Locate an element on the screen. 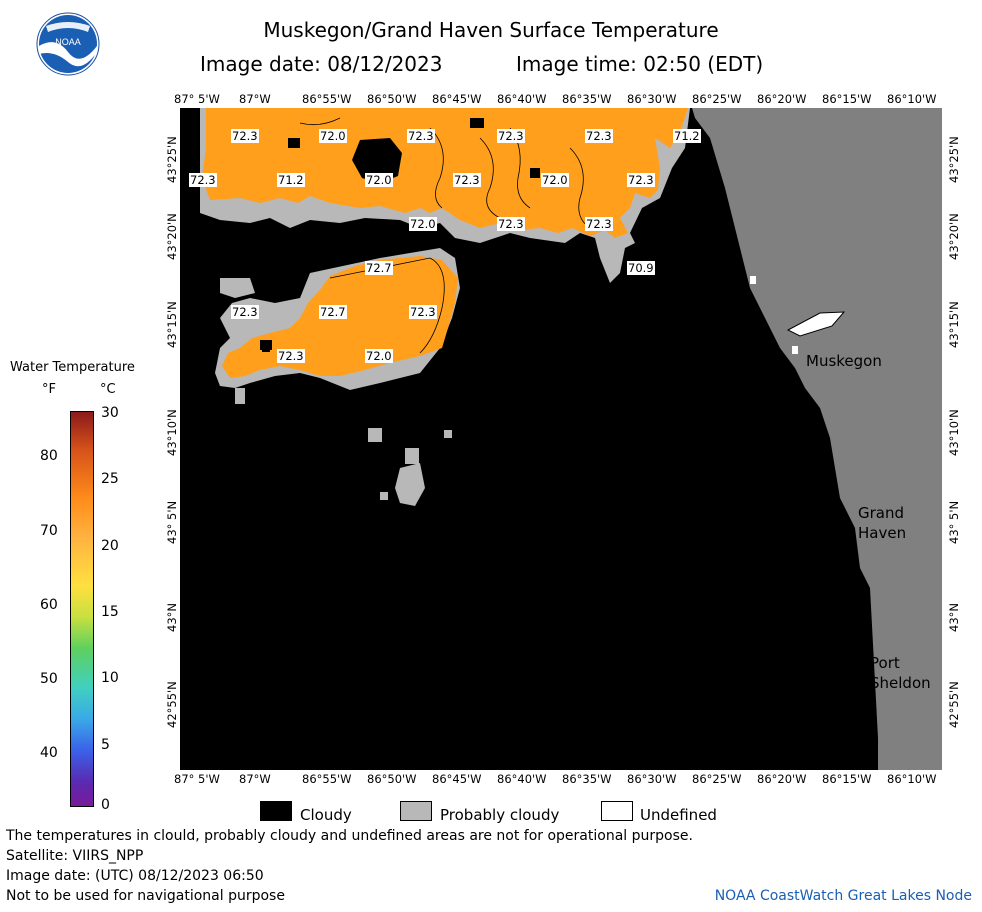 This screenshot has width=982, height=912. top-lon-tick: 86°25'W is located at coordinates (717, 99).